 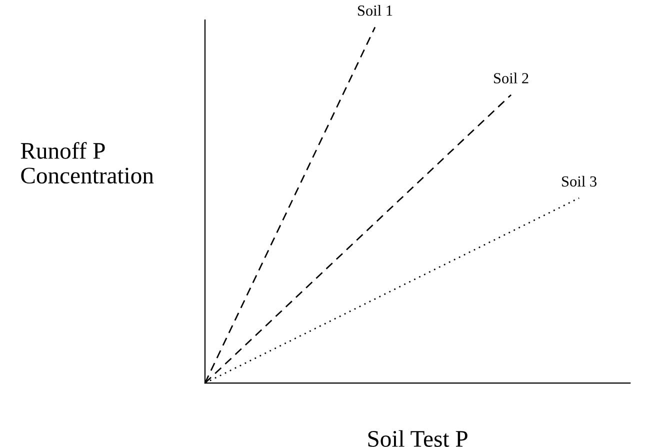 What do you see at coordinates (87, 163) in the screenshot?
I see `y-axis-title: Runoff P Concentration` at bounding box center [87, 163].